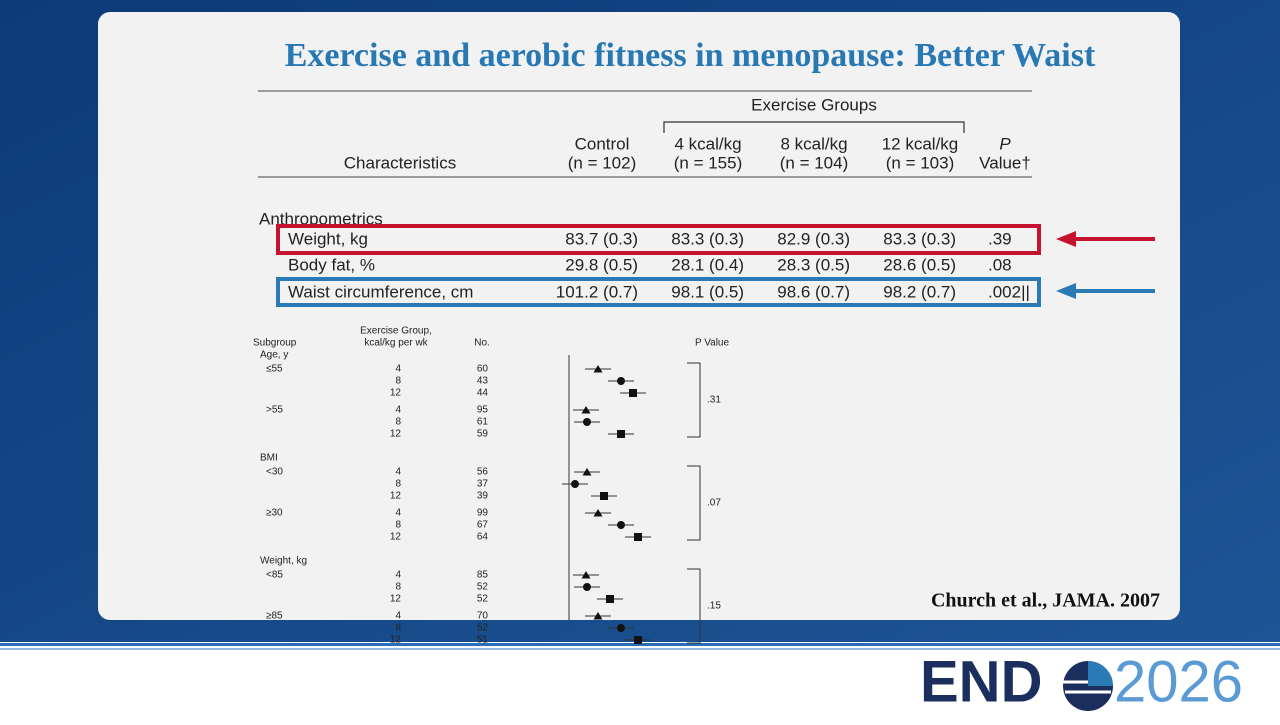 The width and height of the screenshot is (1280, 725). What do you see at coordinates (1088, 686) in the screenshot?
I see `logo-globe` at bounding box center [1088, 686].